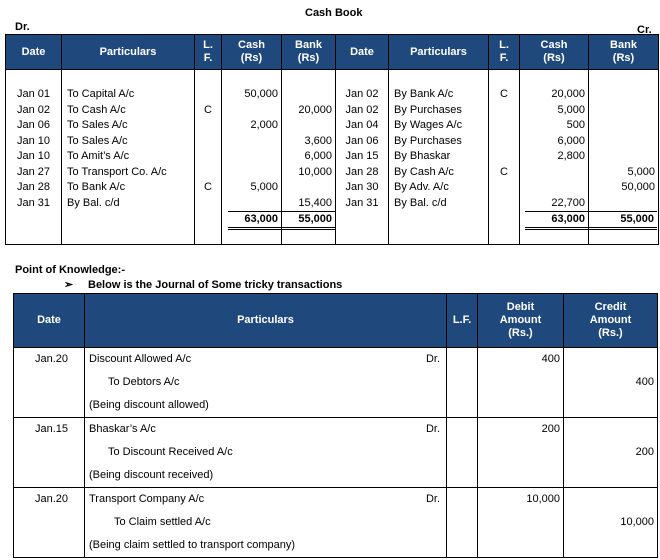  Describe the element at coordinates (432, 359) in the screenshot. I see `dr-marker: Dr.` at that location.